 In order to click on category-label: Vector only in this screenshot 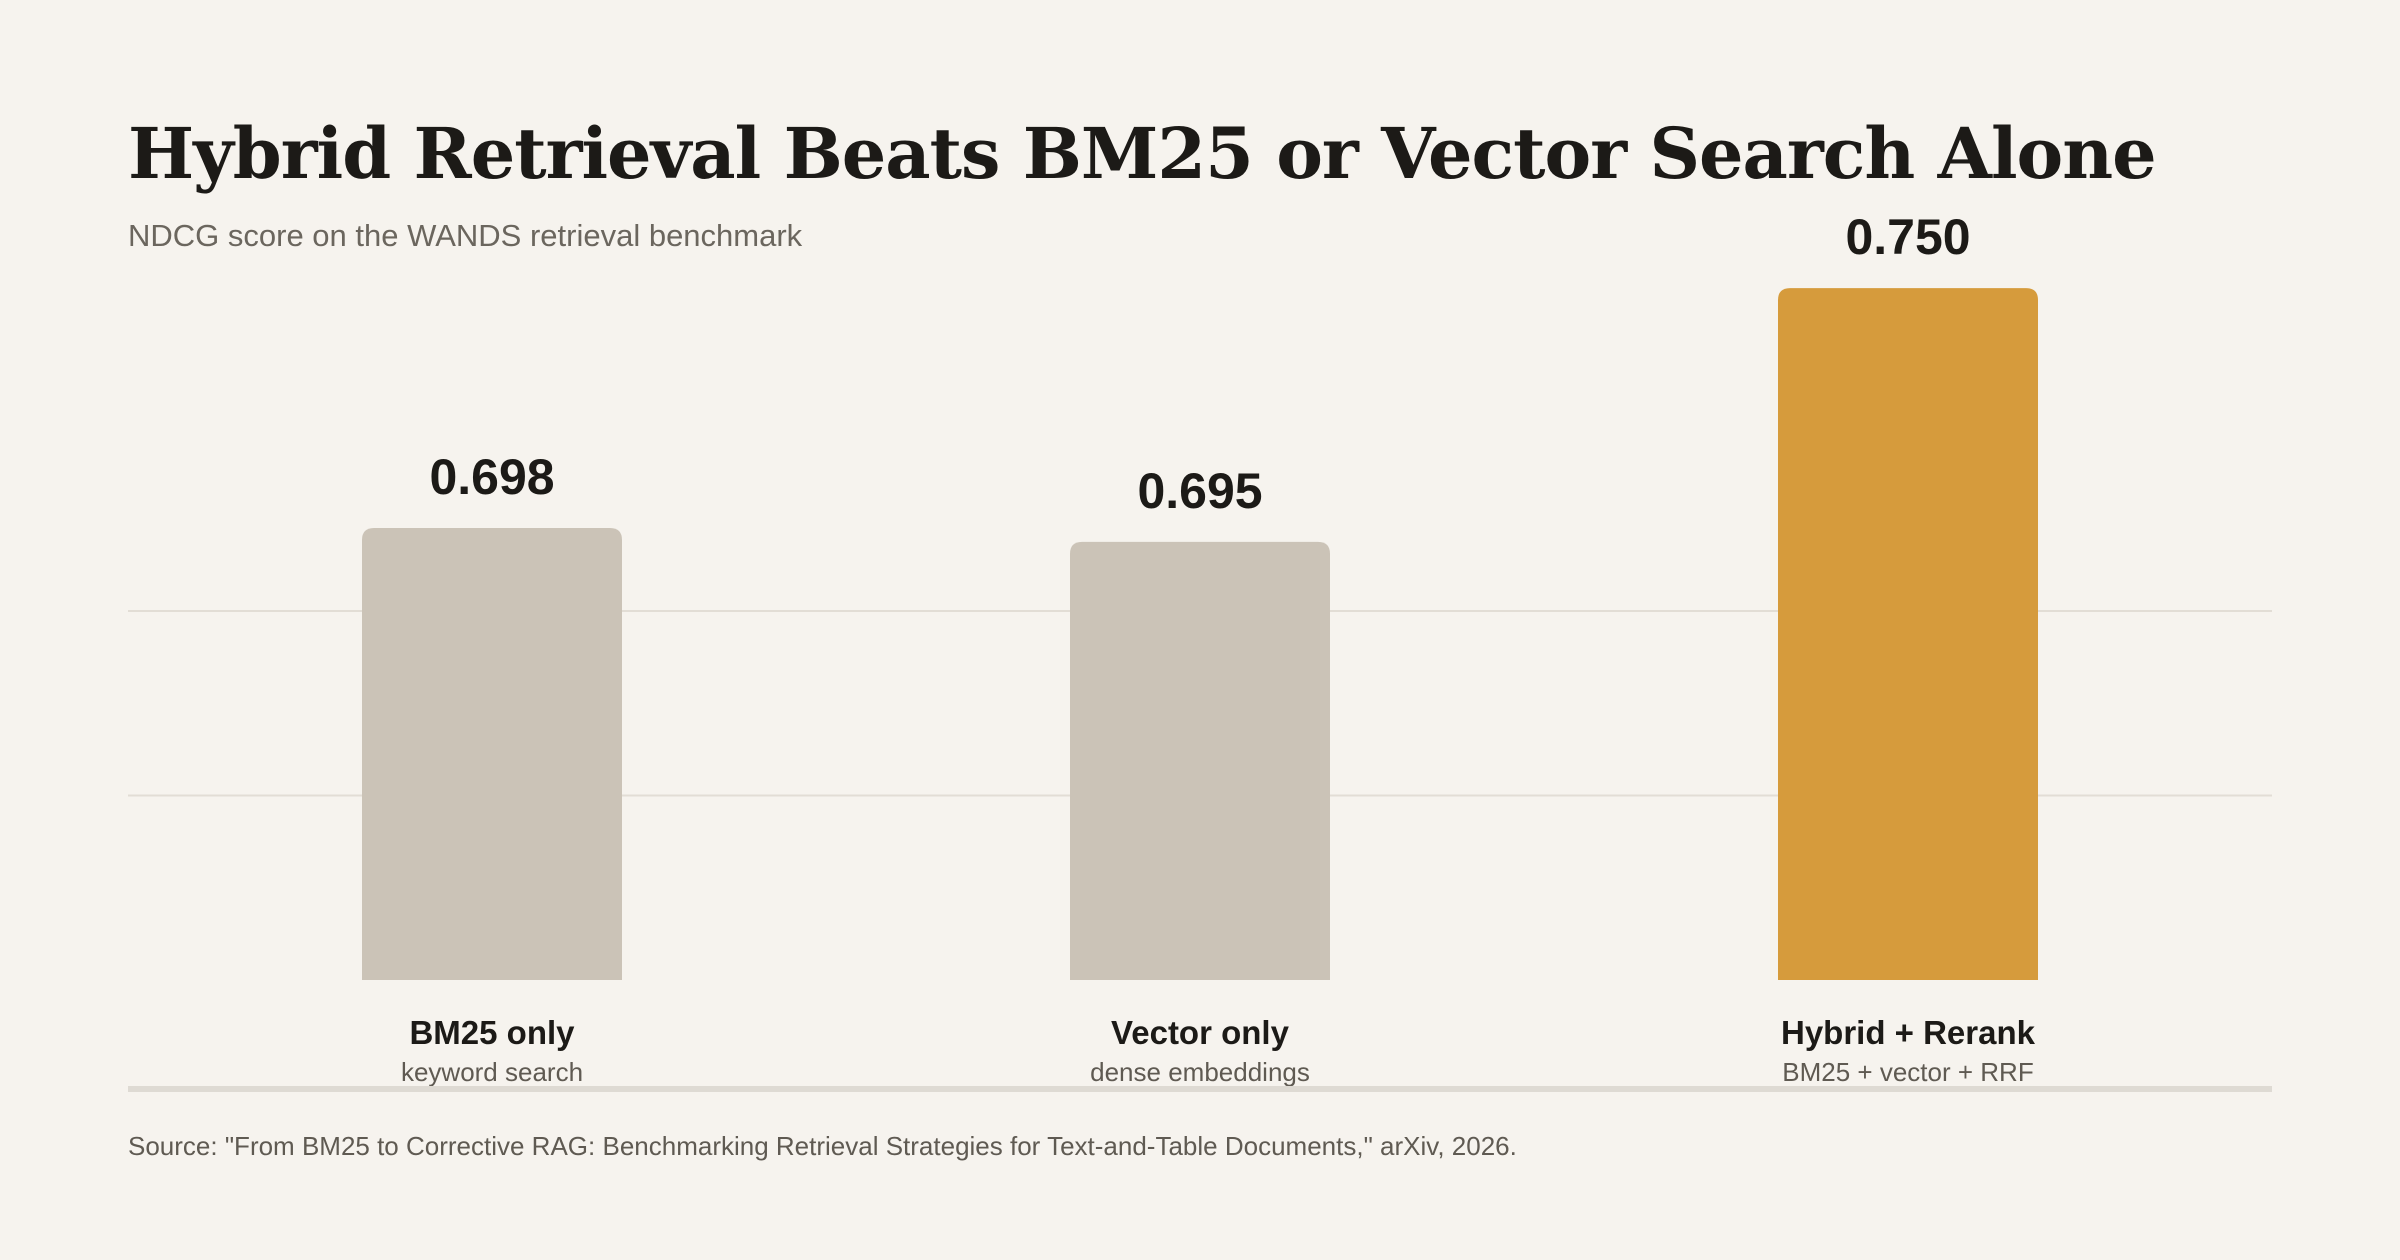, I will do `click(1200, 1032)`.